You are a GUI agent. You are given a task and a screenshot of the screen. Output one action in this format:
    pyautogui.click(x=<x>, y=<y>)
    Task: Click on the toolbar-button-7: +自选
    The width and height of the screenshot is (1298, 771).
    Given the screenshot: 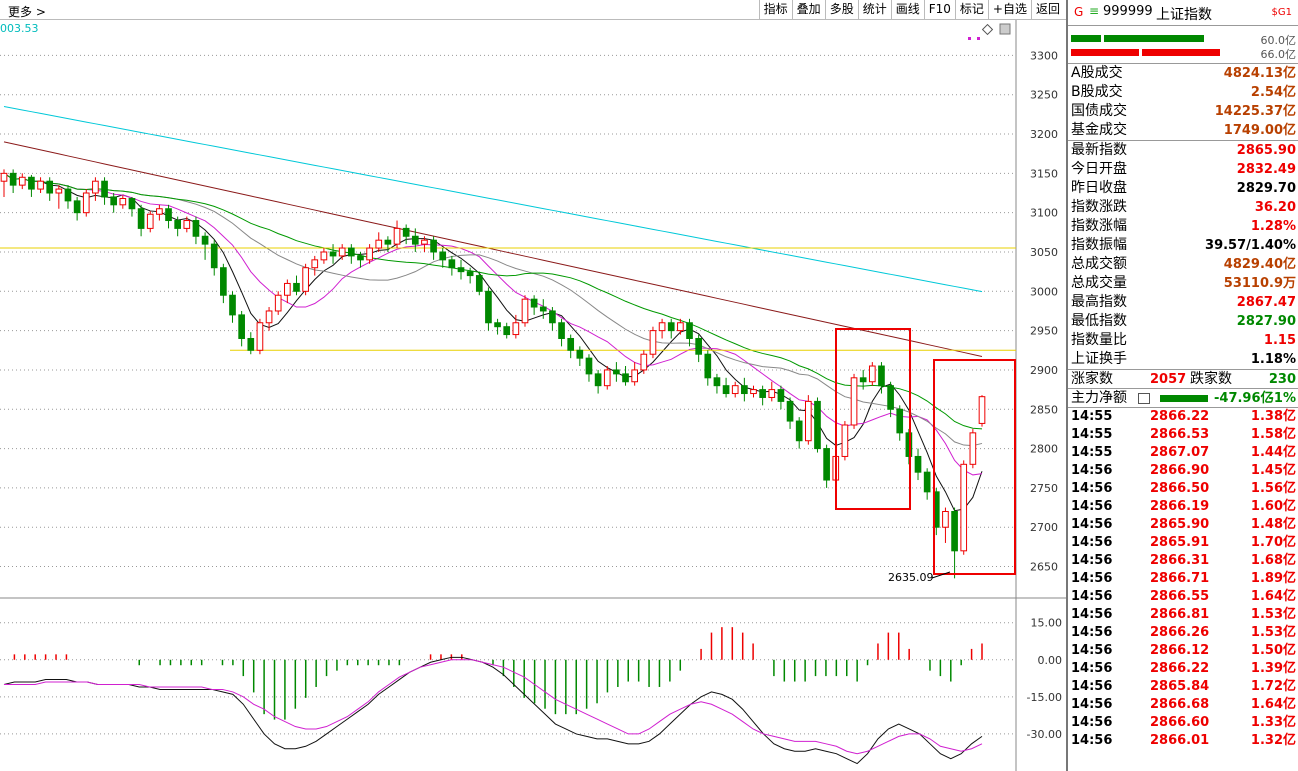 What is the action you would take?
    pyautogui.click(x=1009, y=10)
    